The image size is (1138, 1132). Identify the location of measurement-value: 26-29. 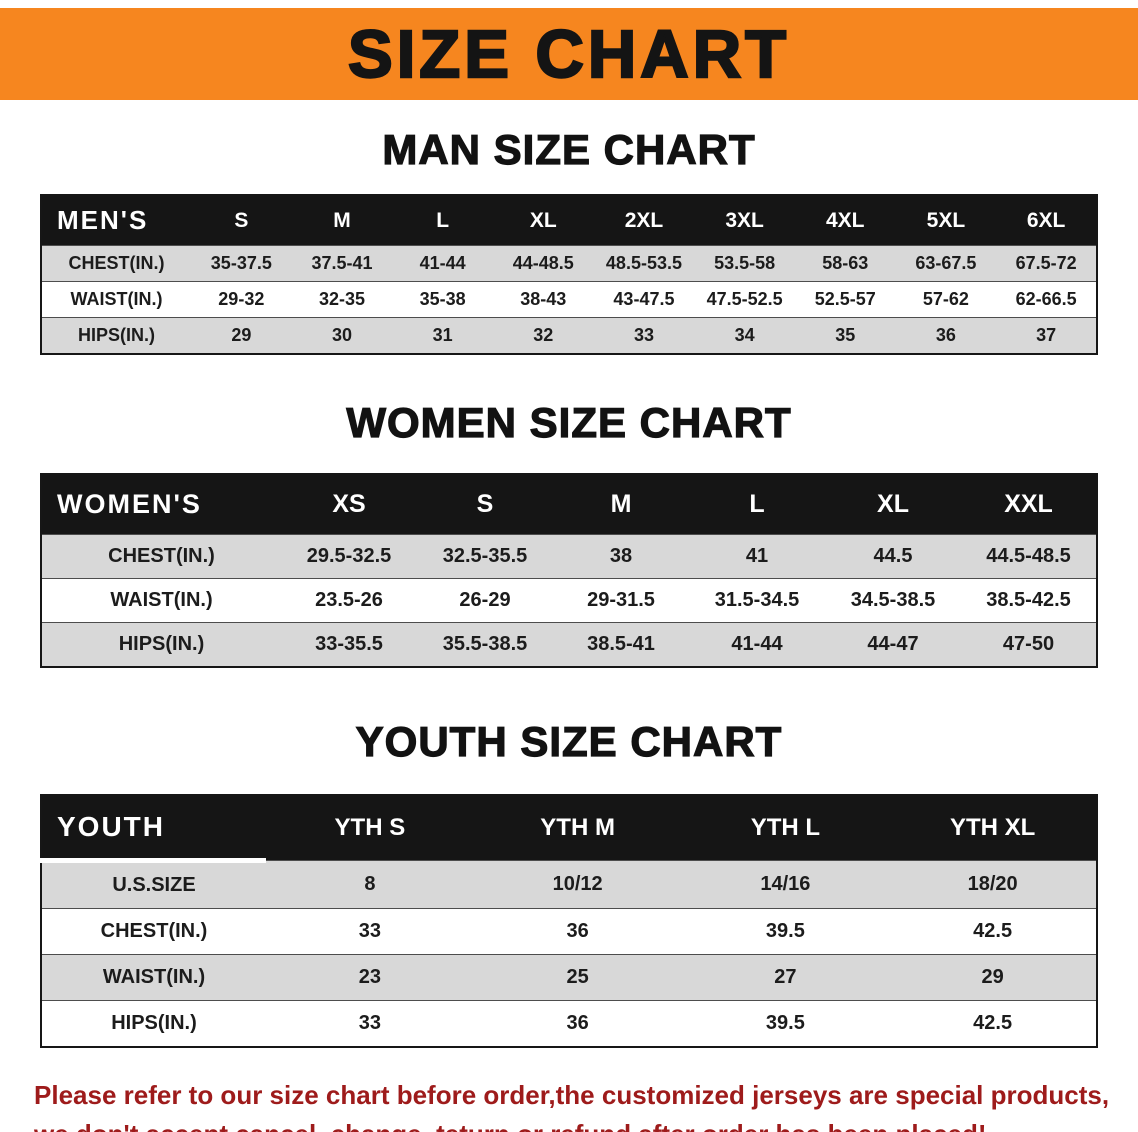
(485, 600).